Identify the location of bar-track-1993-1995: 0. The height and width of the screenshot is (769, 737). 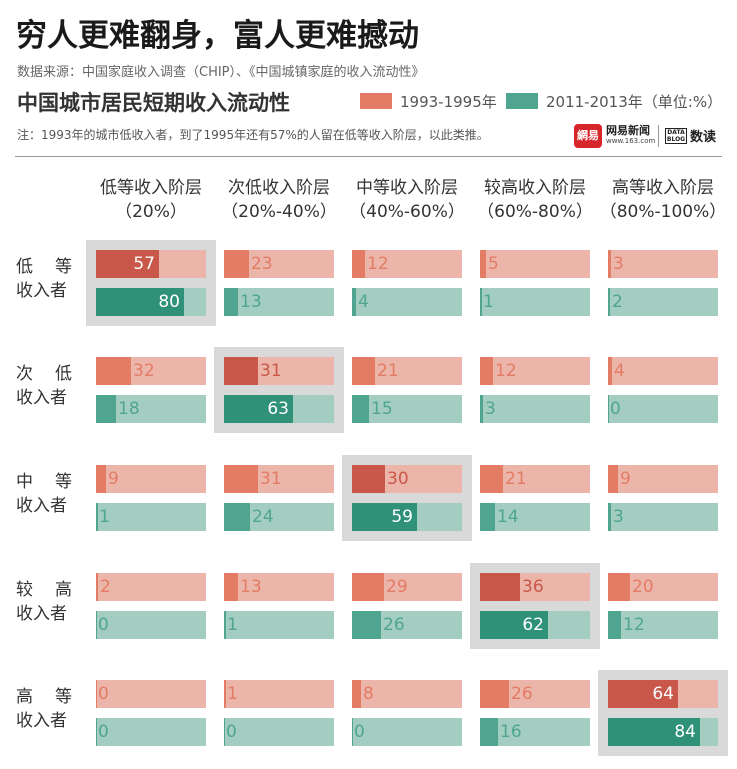
(151, 694).